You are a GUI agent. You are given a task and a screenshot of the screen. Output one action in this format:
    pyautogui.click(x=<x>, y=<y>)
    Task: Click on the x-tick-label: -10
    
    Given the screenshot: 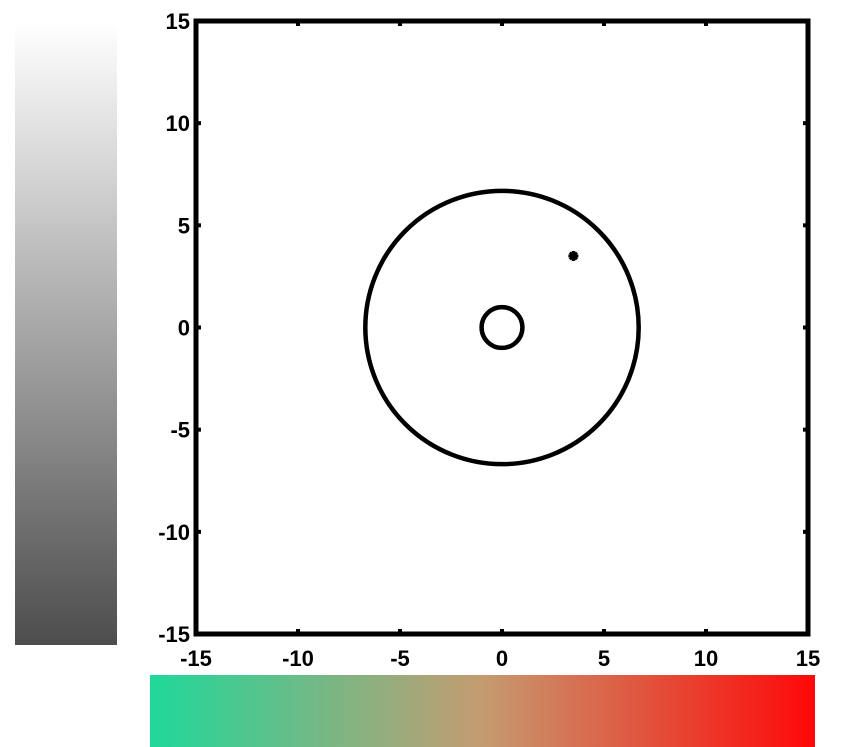 What is the action you would take?
    pyautogui.click(x=298, y=658)
    